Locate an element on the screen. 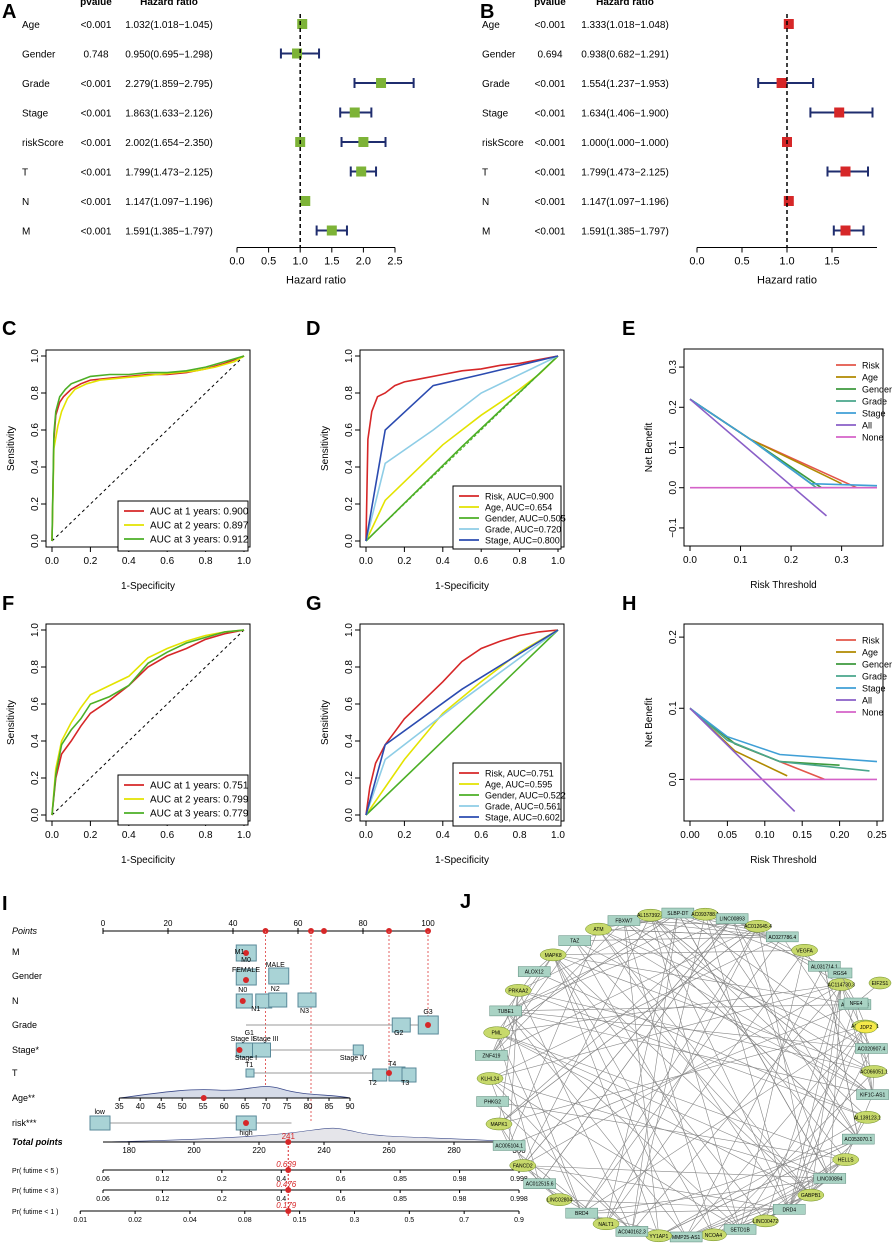  nomogram-row-label: N is located at coordinates (15, 1001).